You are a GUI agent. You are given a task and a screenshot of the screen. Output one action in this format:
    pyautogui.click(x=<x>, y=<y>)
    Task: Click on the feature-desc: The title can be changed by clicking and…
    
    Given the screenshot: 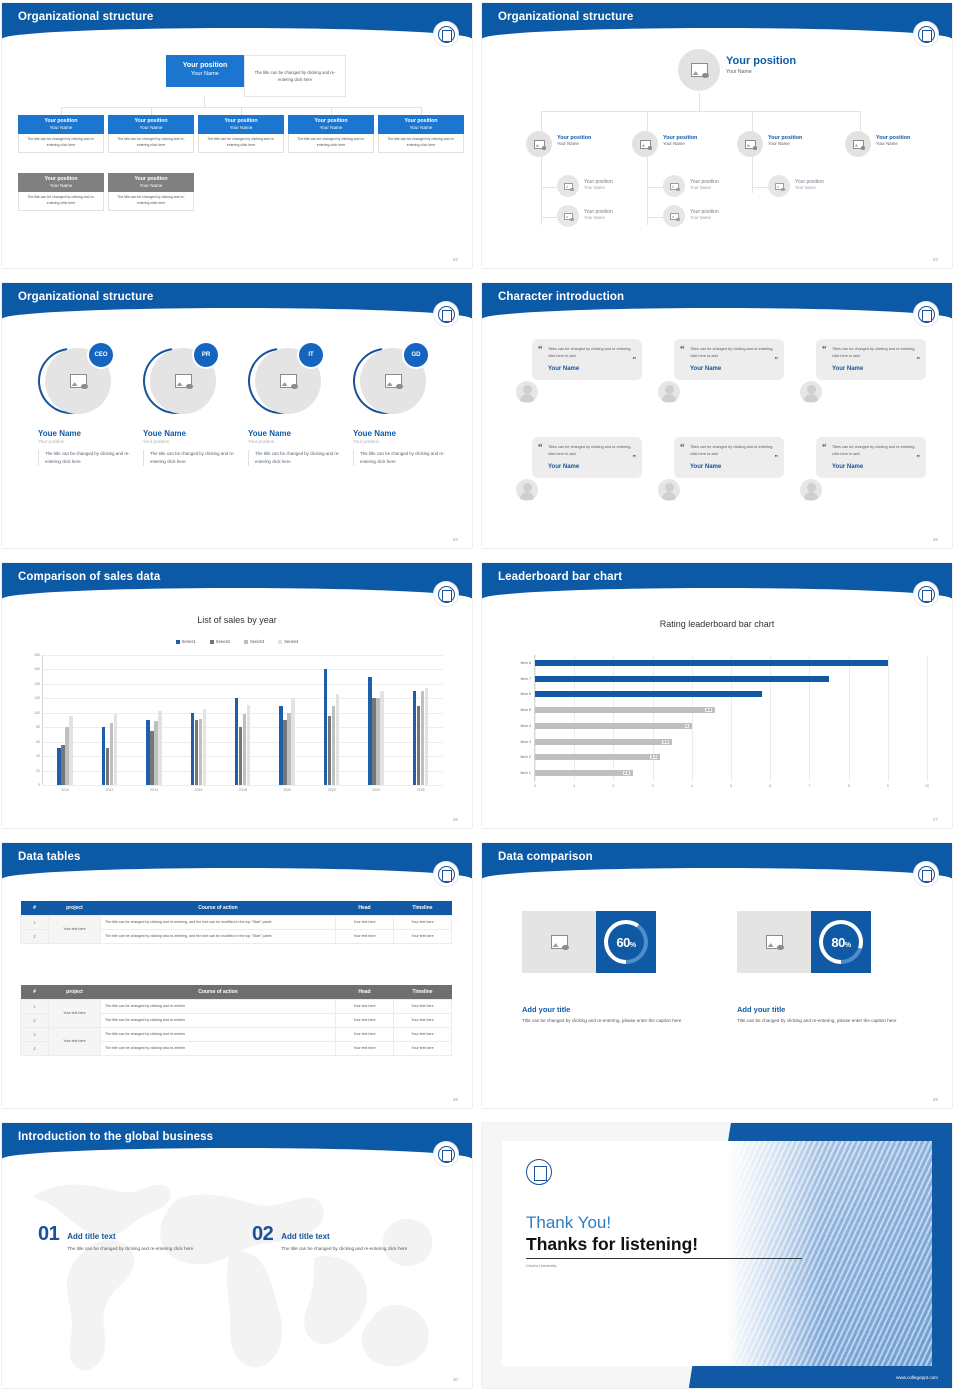 What is the action you would take?
    pyautogui.click(x=344, y=1248)
    